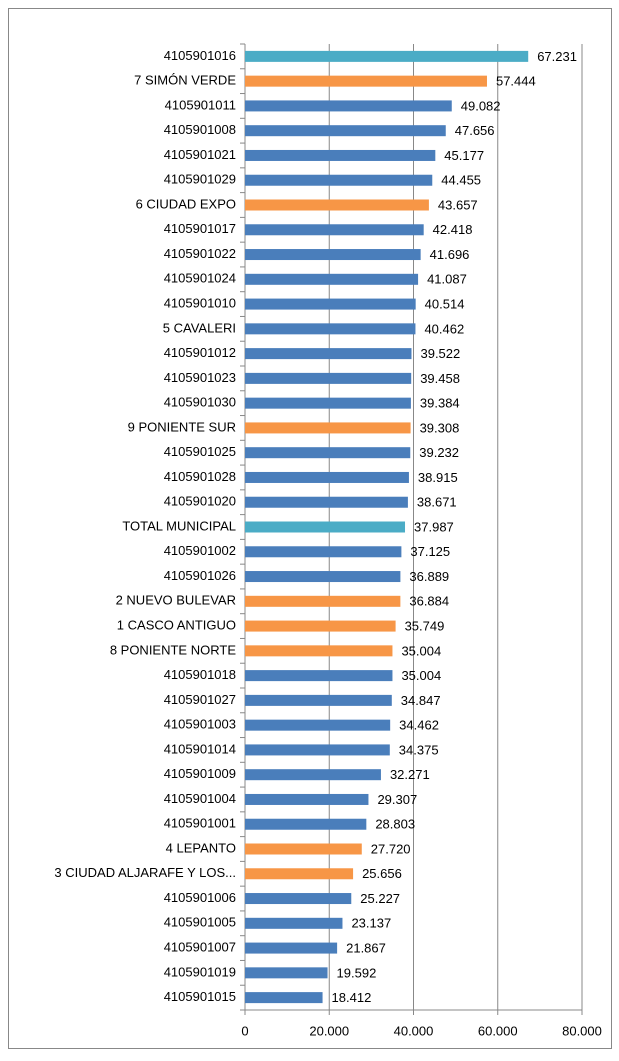 Image resolution: width=619 pixels, height=1061 pixels. What do you see at coordinates (200, 922) in the screenshot?
I see `y-tick-label: 4105901005` at bounding box center [200, 922].